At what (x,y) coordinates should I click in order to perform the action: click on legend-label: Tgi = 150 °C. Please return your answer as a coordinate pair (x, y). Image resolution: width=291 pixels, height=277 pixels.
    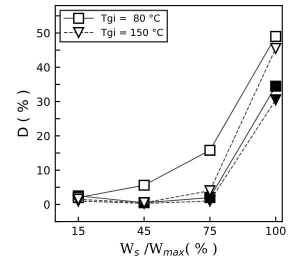
    Looking at the image, I should click on (131, 33).